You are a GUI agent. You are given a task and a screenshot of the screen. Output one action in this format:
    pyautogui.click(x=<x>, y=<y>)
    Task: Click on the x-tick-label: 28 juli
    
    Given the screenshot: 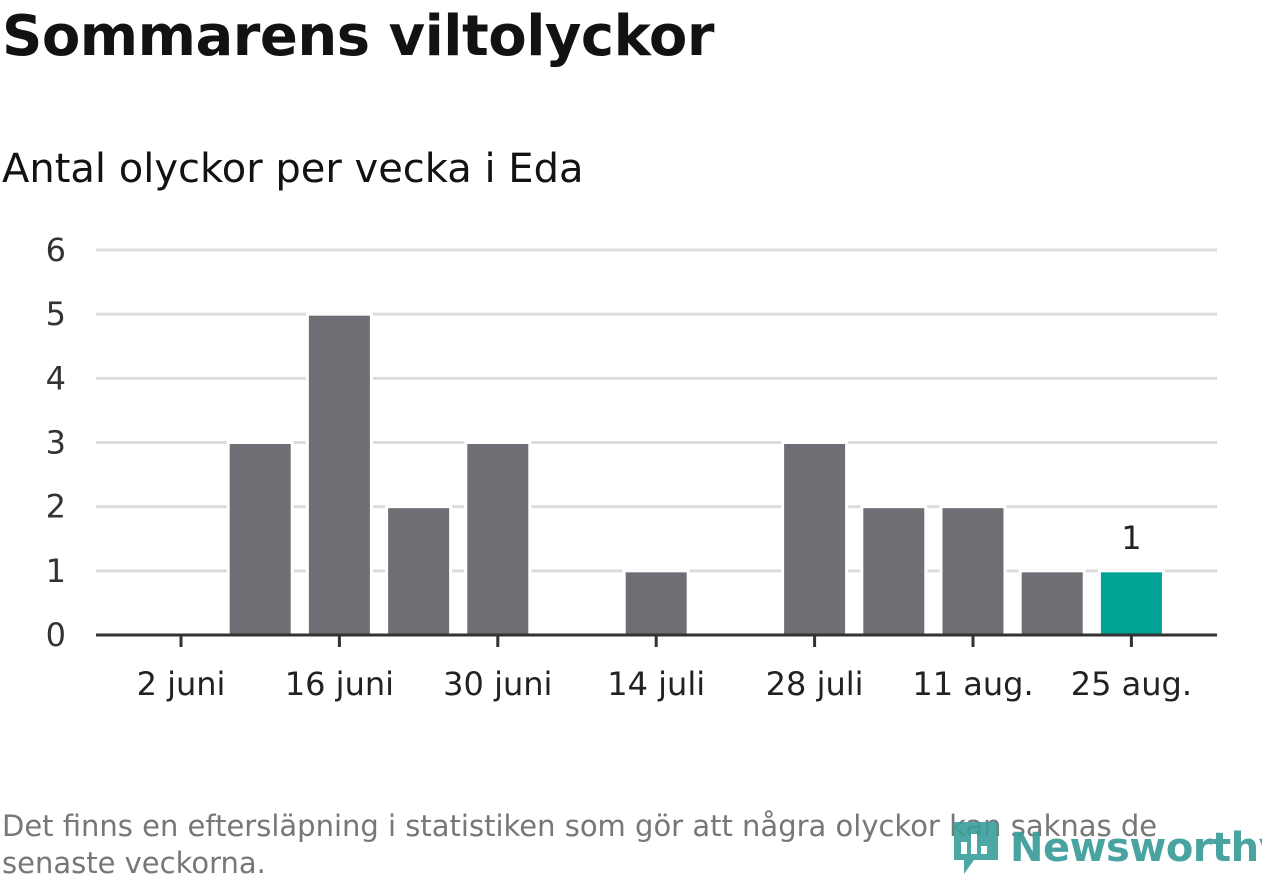 What is the action you would take?
    pyautogui.click(x=815, y=684)
    